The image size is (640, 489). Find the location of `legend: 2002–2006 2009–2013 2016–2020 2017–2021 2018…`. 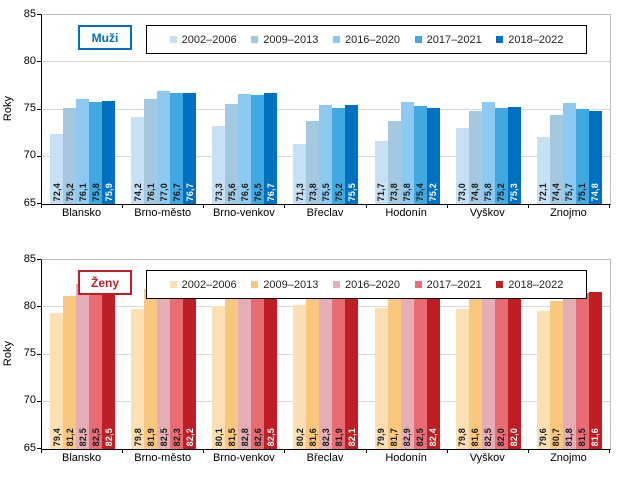

legend: 2002–2006 2009–2013 2016–2020 2017–2021 2018… is located at coordinates (366, 39).